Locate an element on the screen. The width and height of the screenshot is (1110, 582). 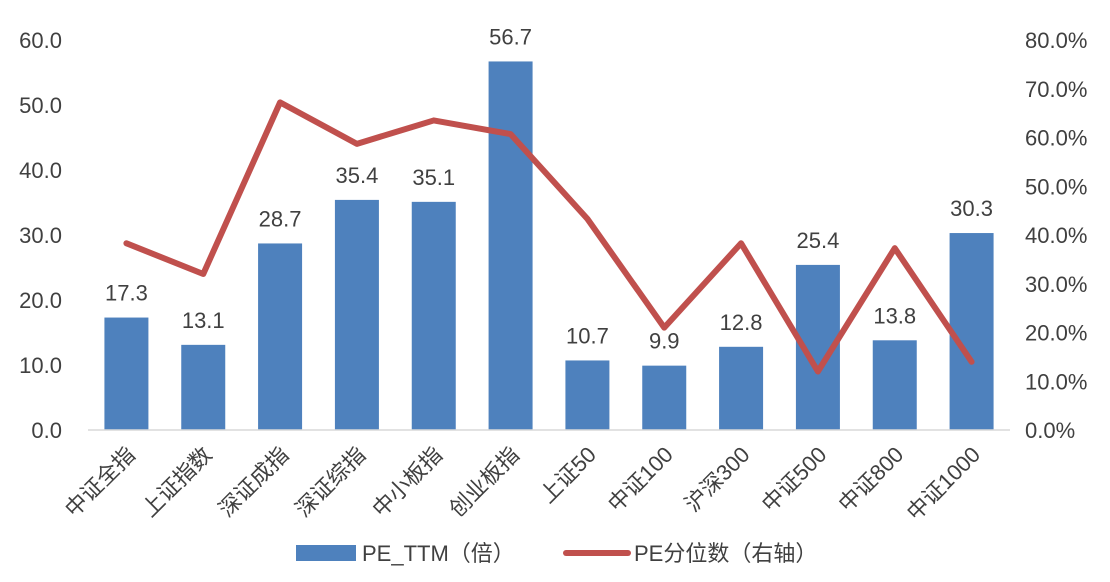
category-label: 深证综指 is located at coordinates (331, 482).